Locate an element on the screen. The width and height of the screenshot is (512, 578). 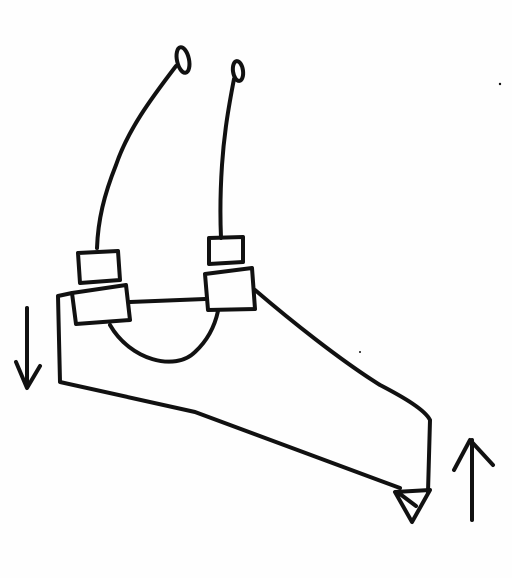
contact-ring-right is located at coordinates (238, 71).